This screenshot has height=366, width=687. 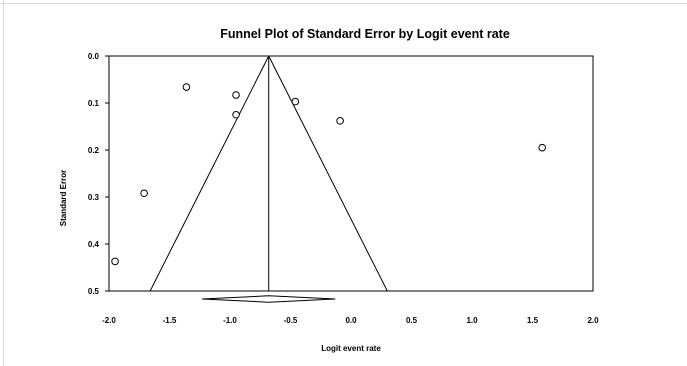 I want to click on funnel-left-line, so click(x=209, y=173).